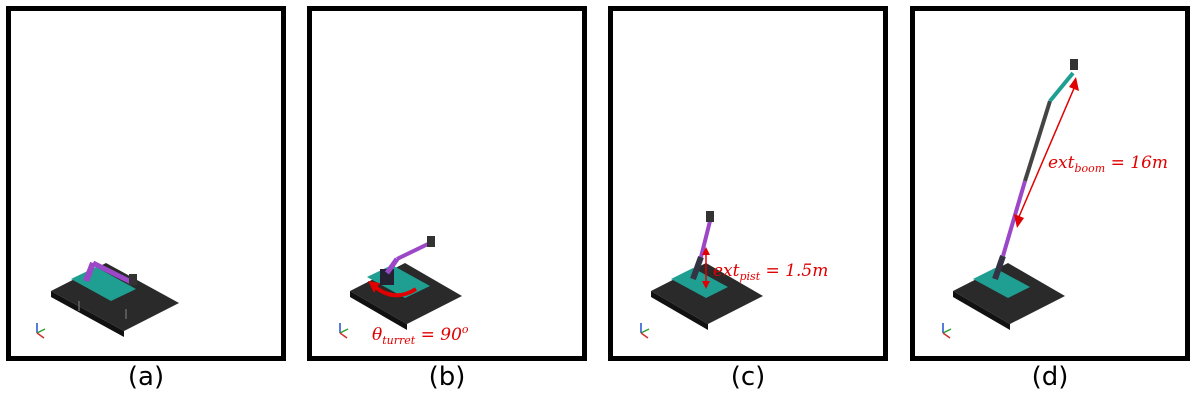 The width and height of the screenshot is (1197, 405). Describe the element at coordinates (395, 291) in the screenshot. I see `rotation-arrow` at that location.